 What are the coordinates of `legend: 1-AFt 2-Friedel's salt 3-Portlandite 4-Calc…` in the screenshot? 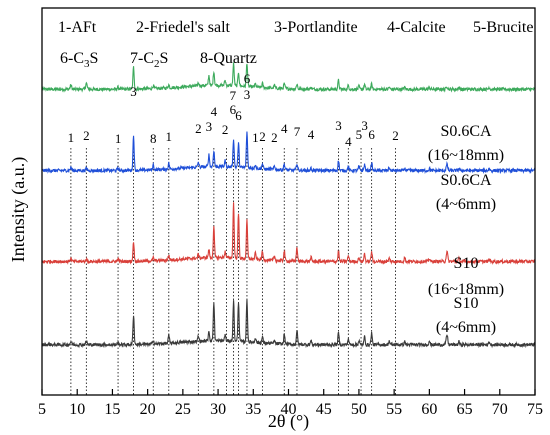 It's located at (295, 44).